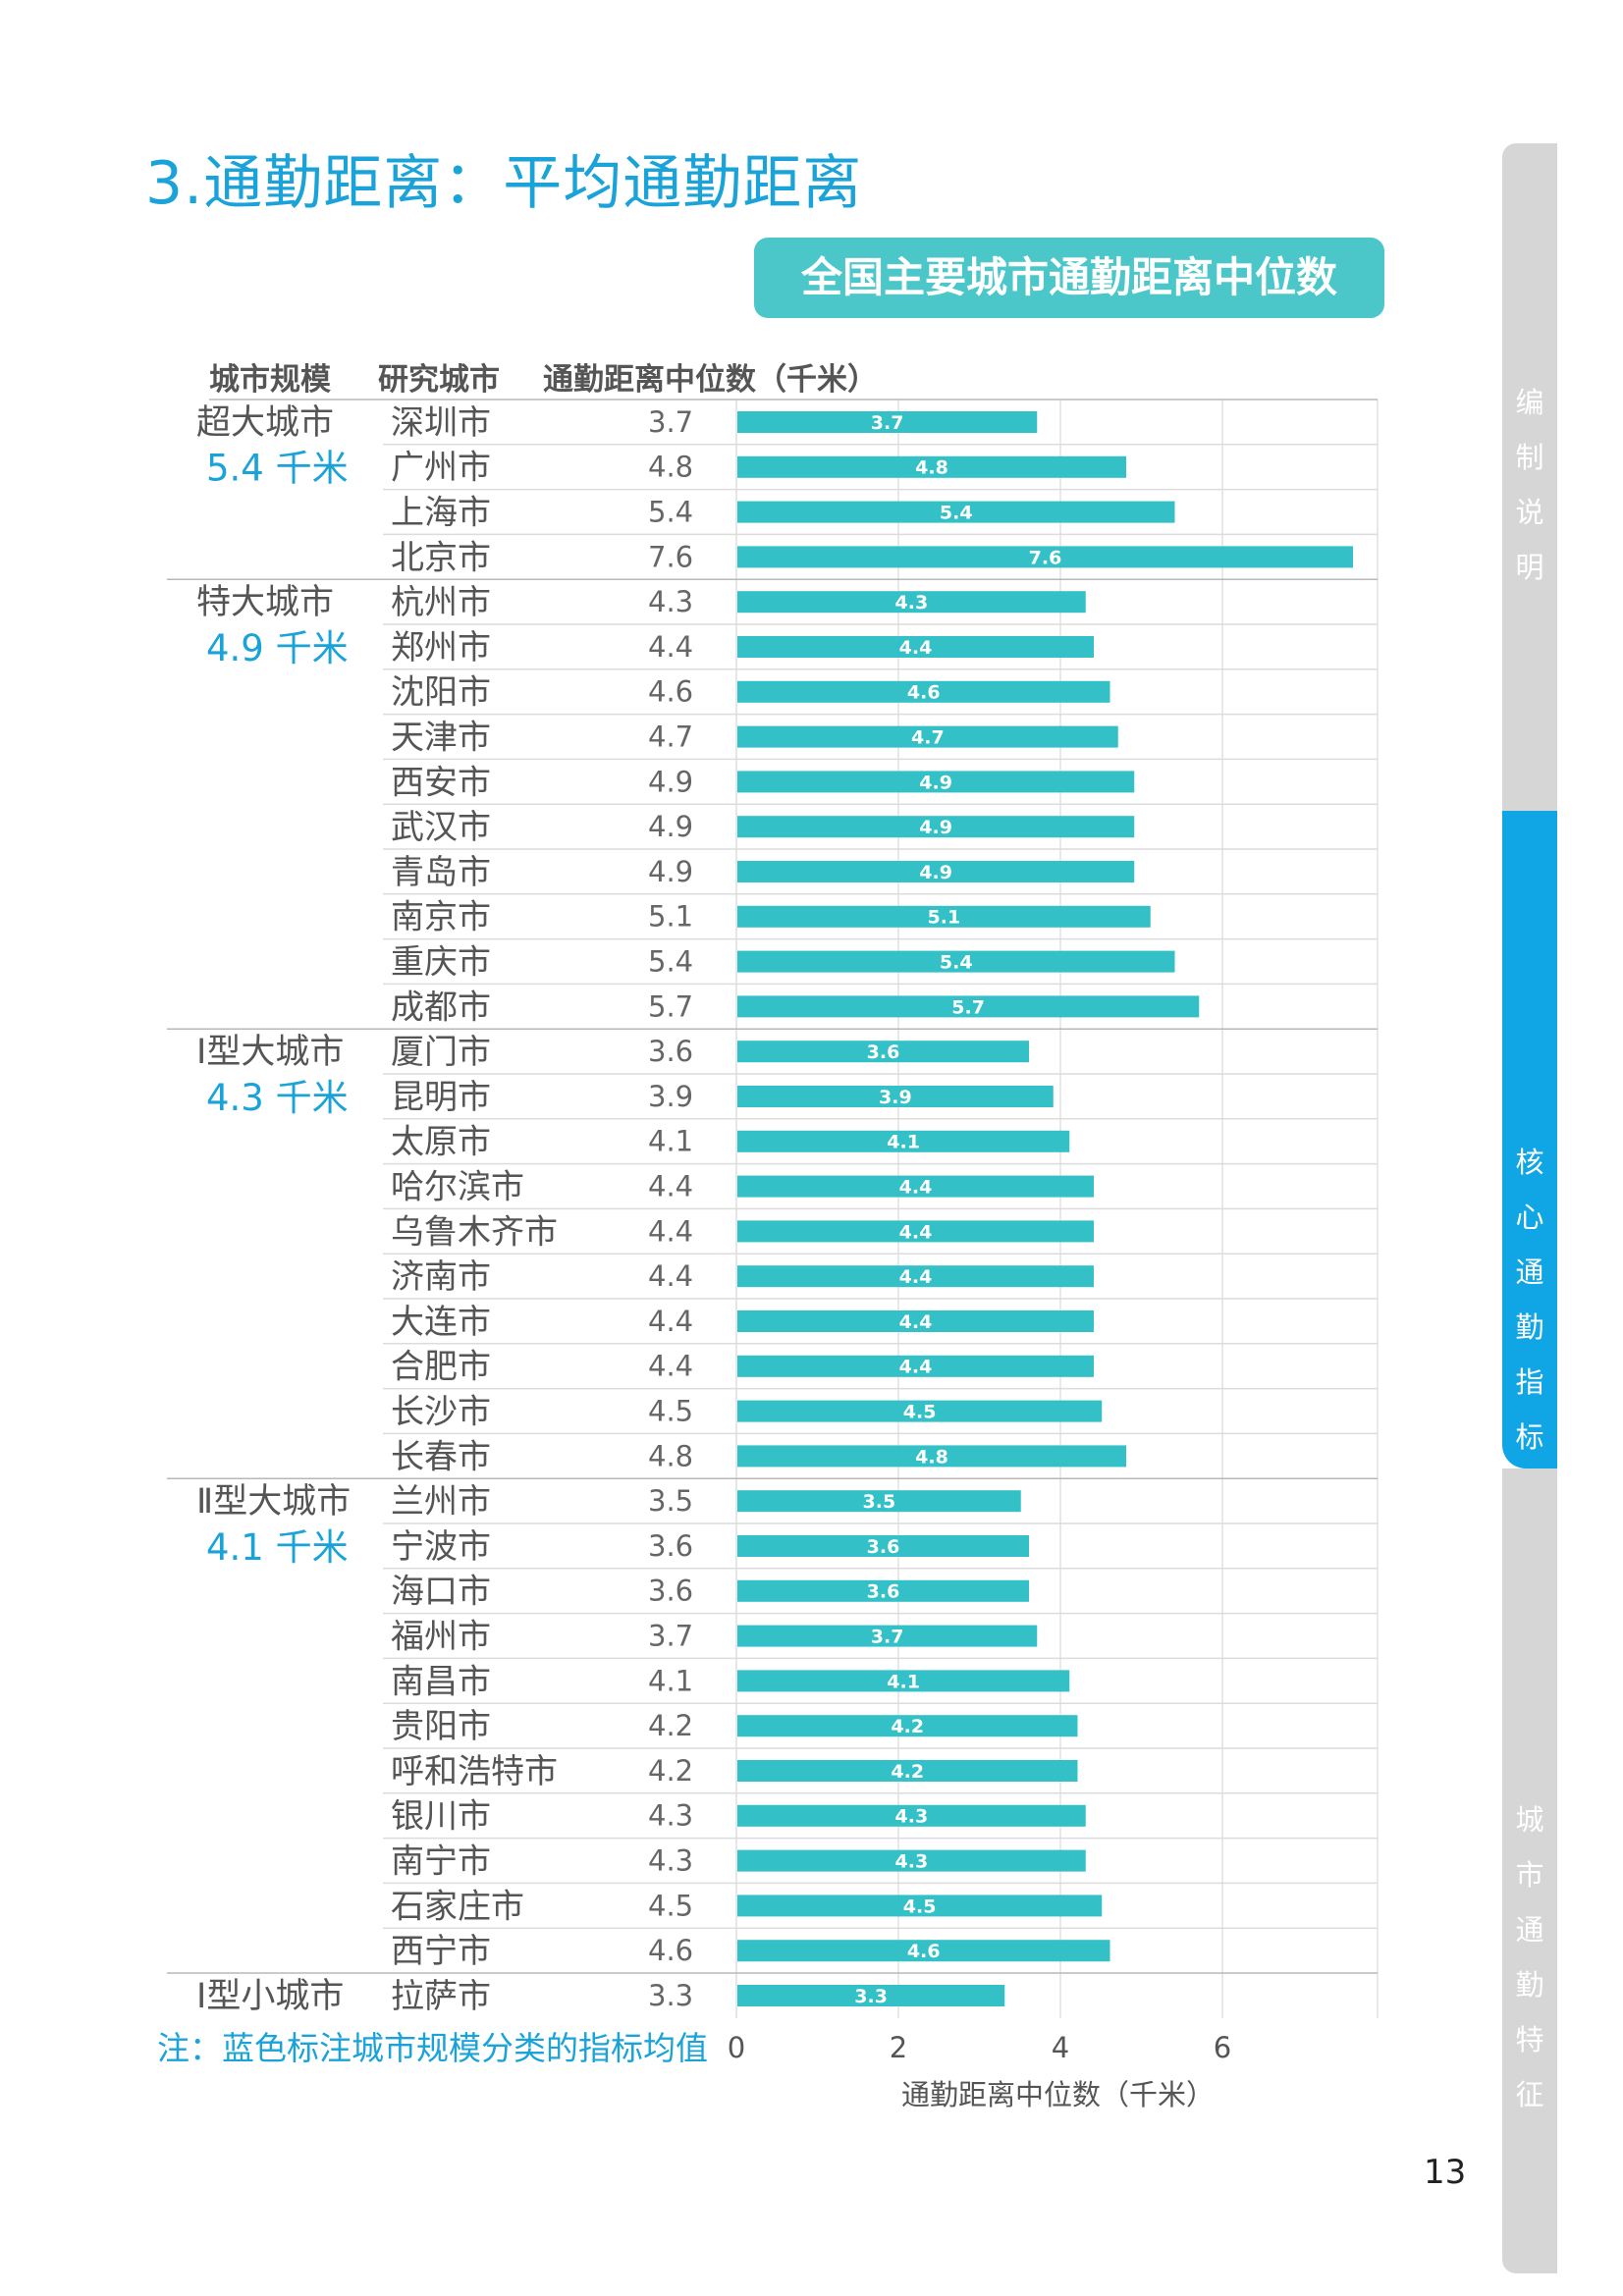  What do you see at coordinates (1529, 2094) in the screenshot?
I see `side-tab-char: 征` at bounding box center [1529, 2094].